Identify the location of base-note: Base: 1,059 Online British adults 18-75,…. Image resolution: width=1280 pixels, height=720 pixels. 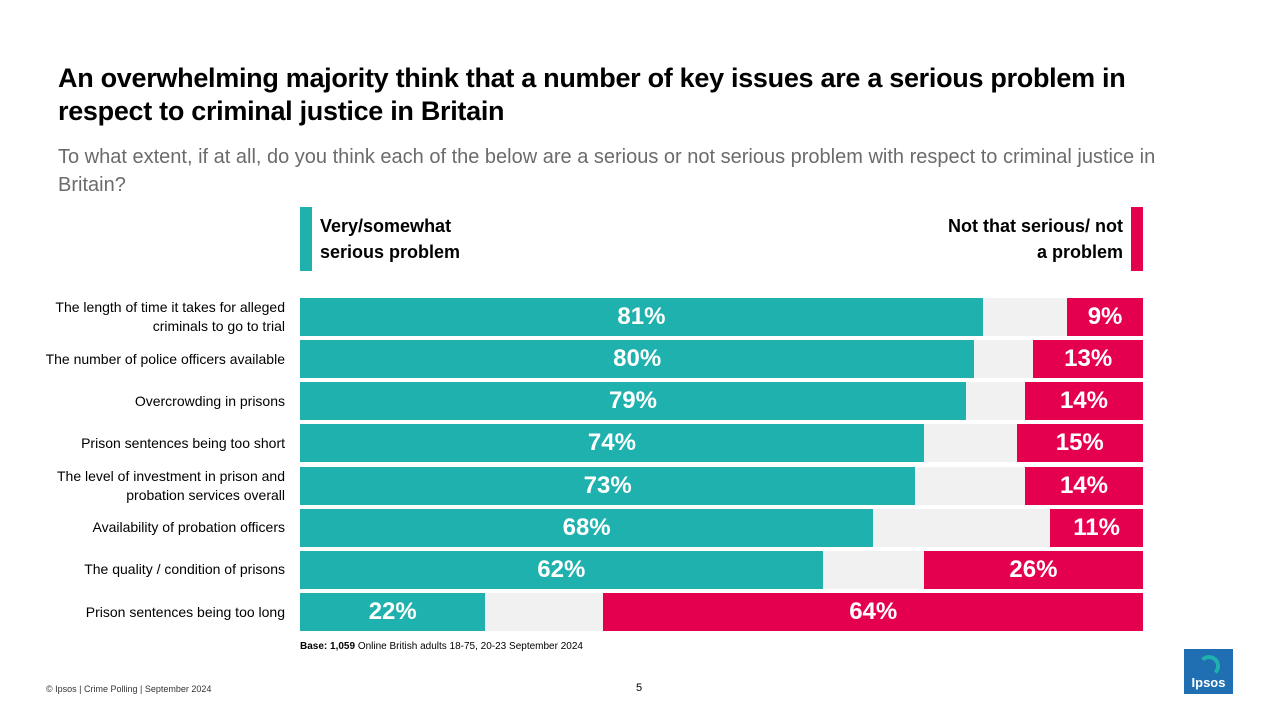
(441, 646).